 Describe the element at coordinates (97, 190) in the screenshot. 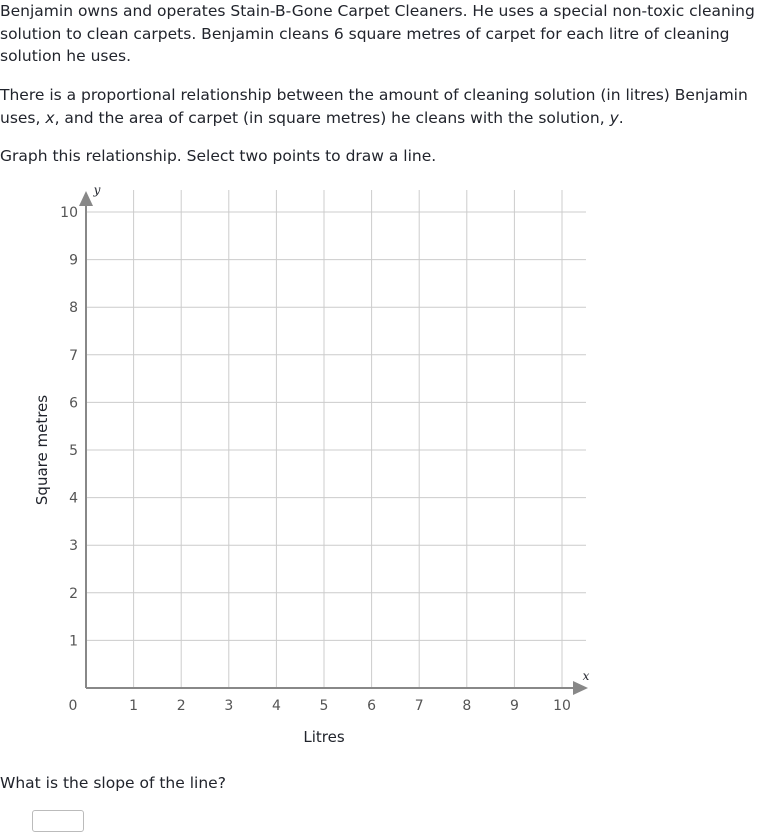

I see `y-axis-variable: y` at that location.